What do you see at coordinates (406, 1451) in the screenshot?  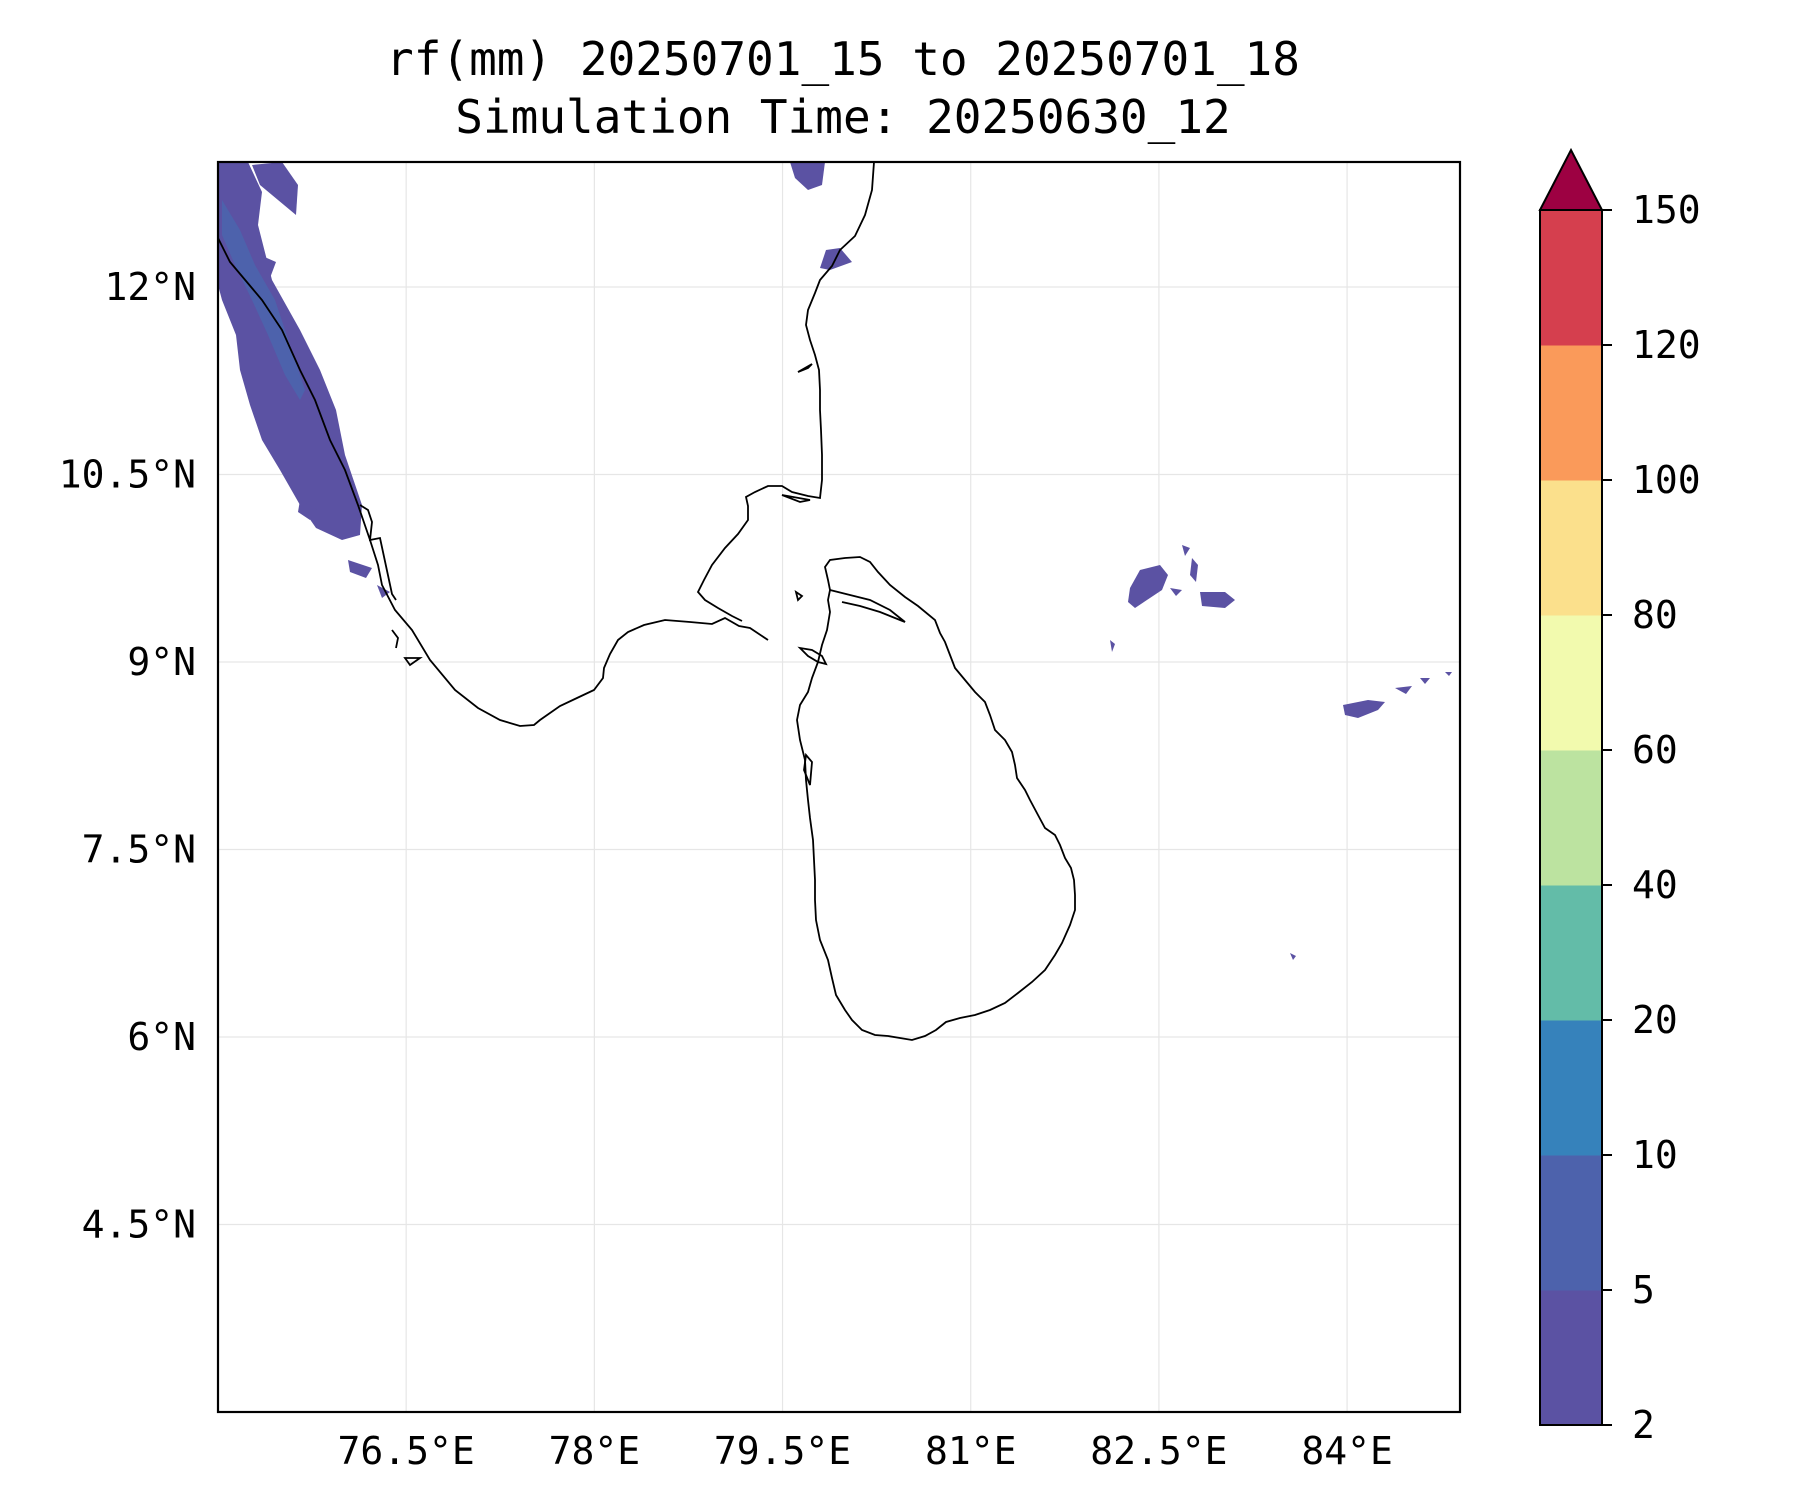 I see `x-tick-label-0: 76.5°E` at bounding box center [406, 1451].